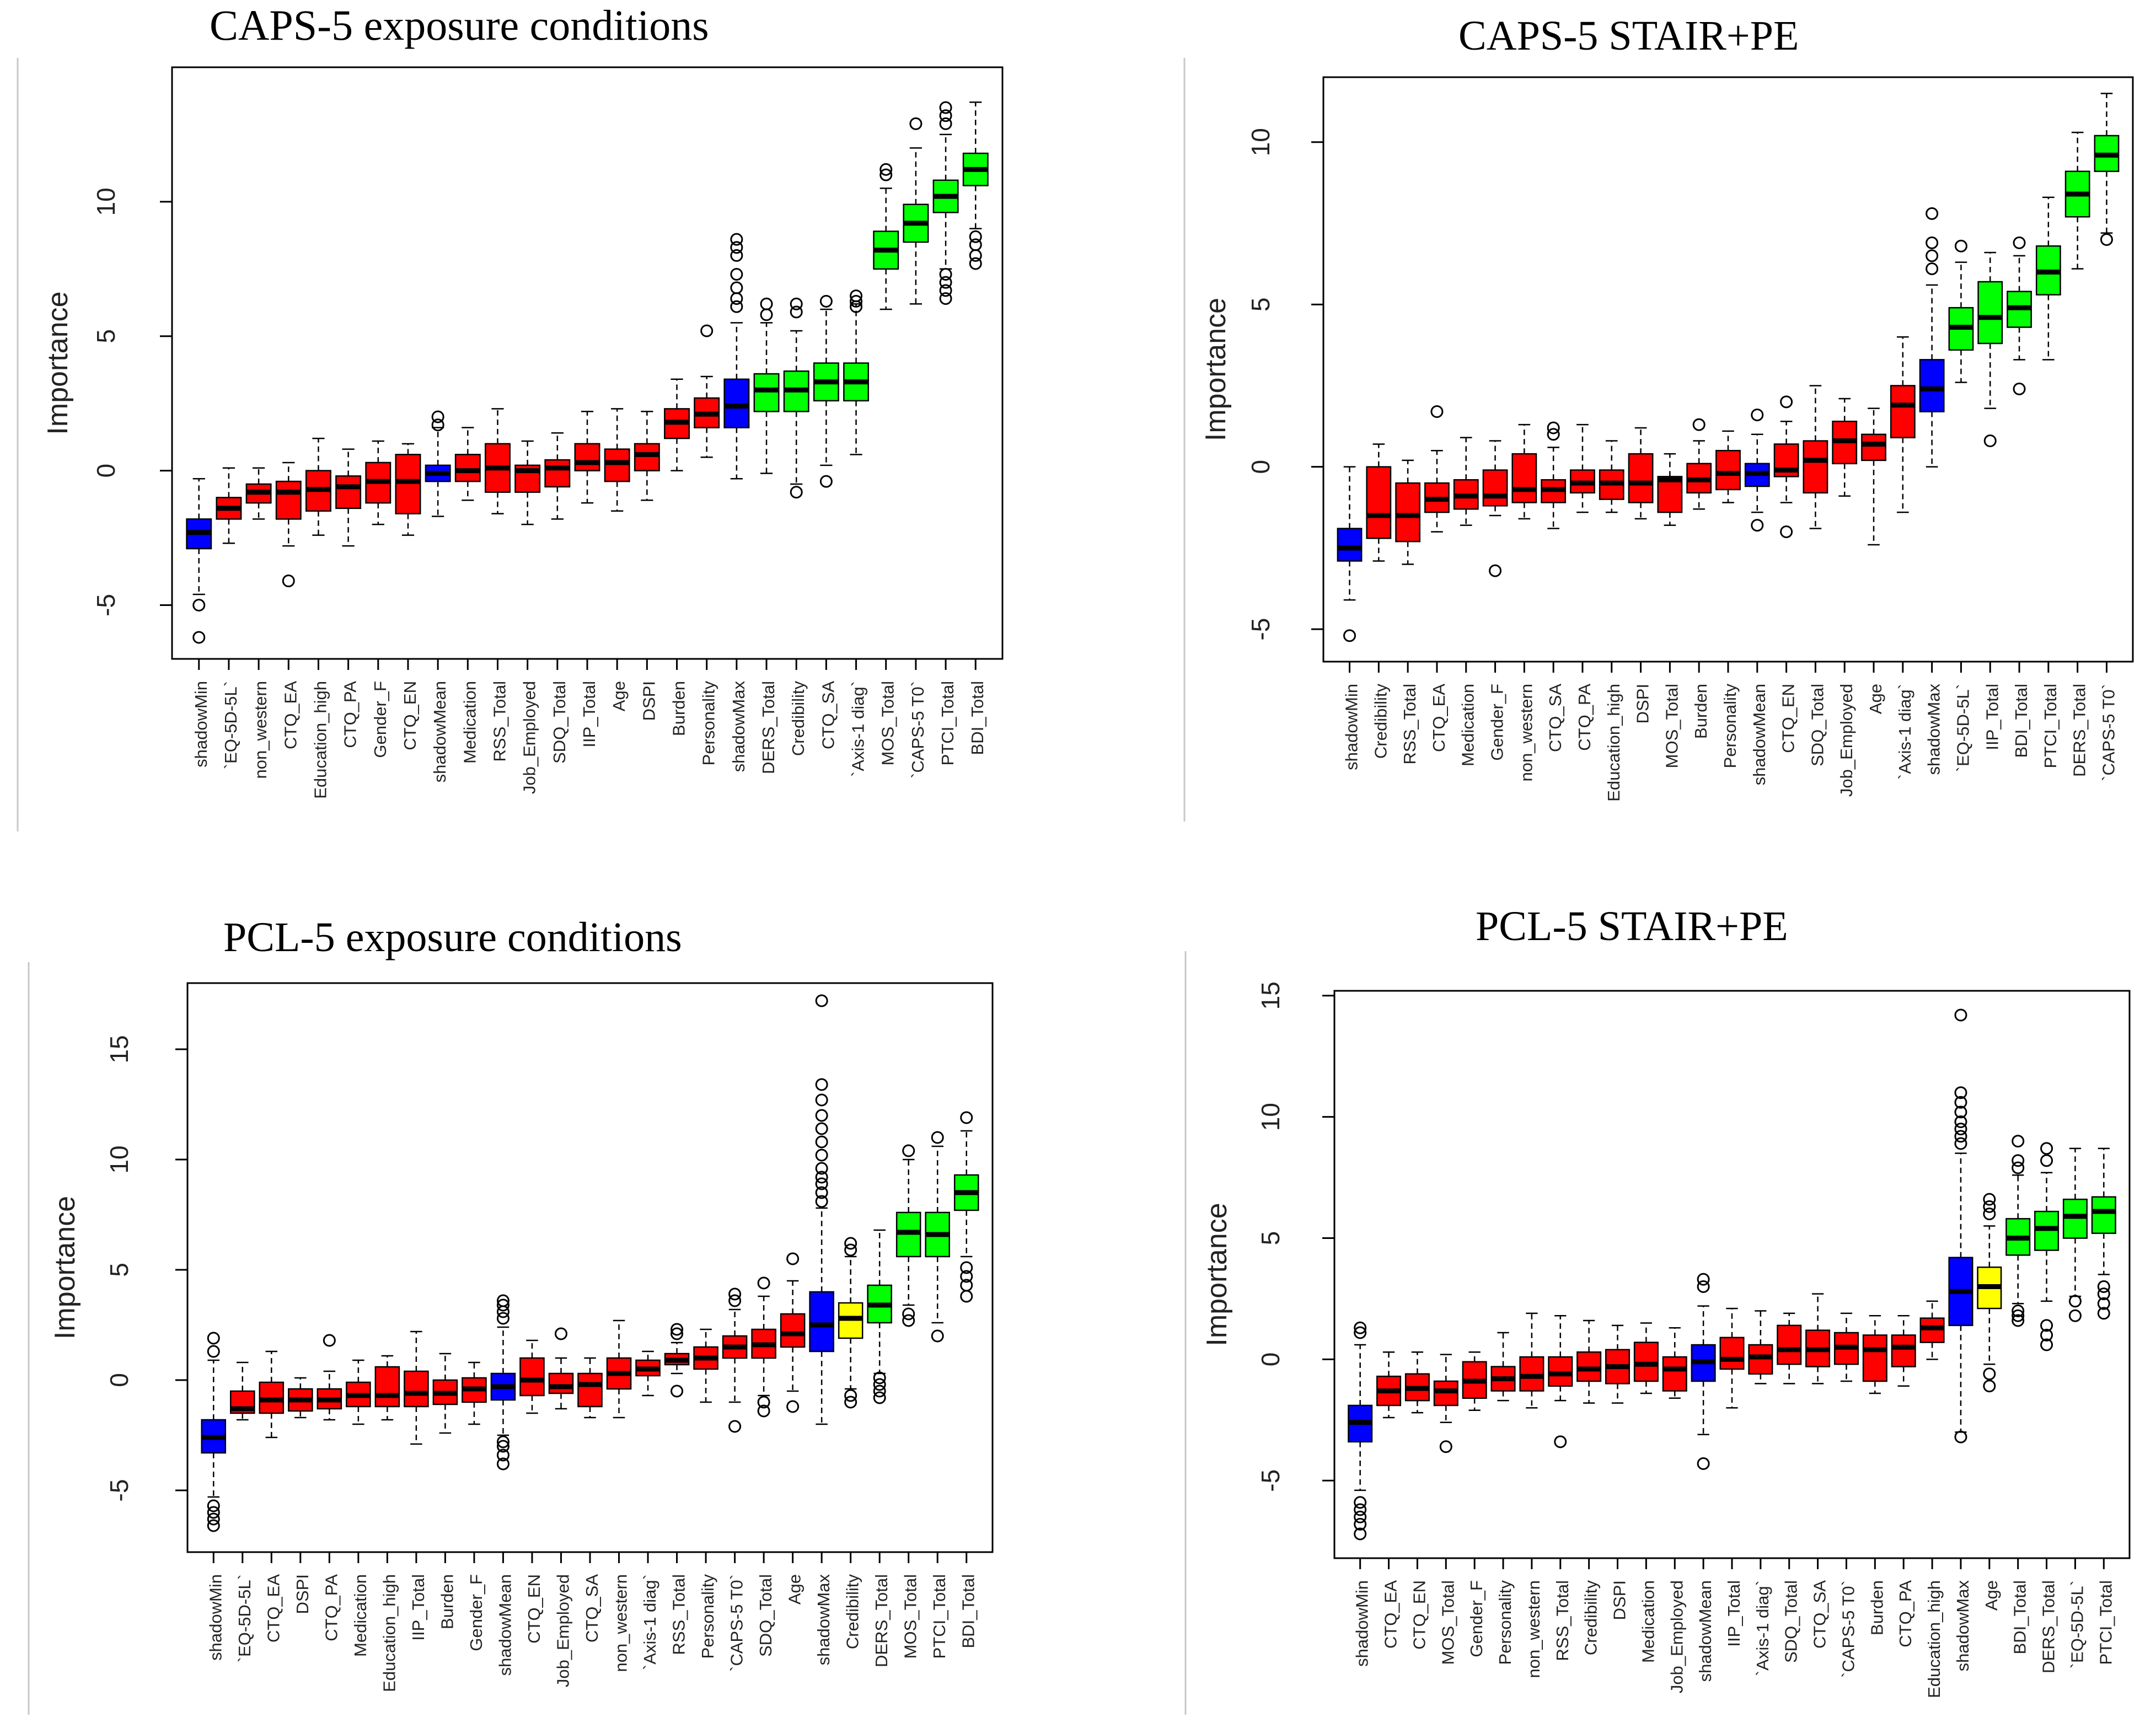 This screenshot has width=2156, height=1728. What do you see at coordinates (1379, 502) in the screenshot?
I see `box-credibility` at bounding box center [1379, 502].